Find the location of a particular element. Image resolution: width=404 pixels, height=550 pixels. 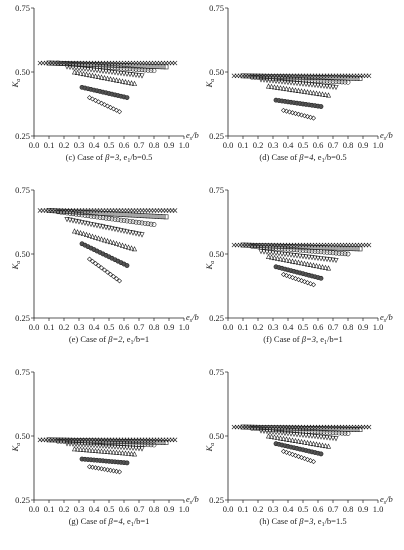

x-tick-label: 0.1 is located at coordinates (49, 509).